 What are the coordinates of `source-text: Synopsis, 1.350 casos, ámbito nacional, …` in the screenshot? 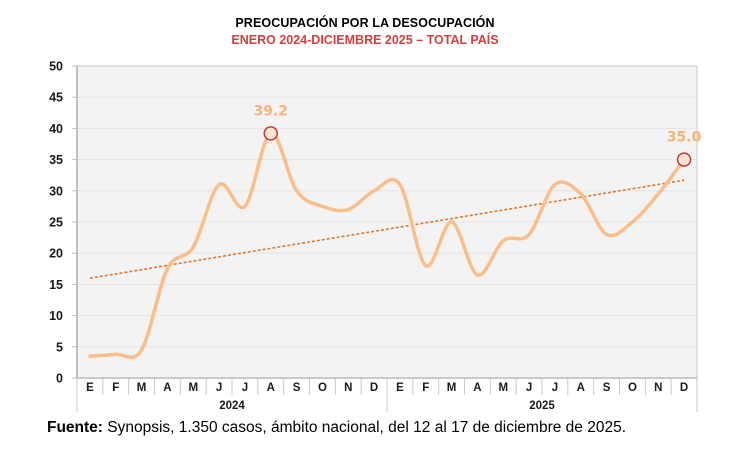 It's located at (364, 427).